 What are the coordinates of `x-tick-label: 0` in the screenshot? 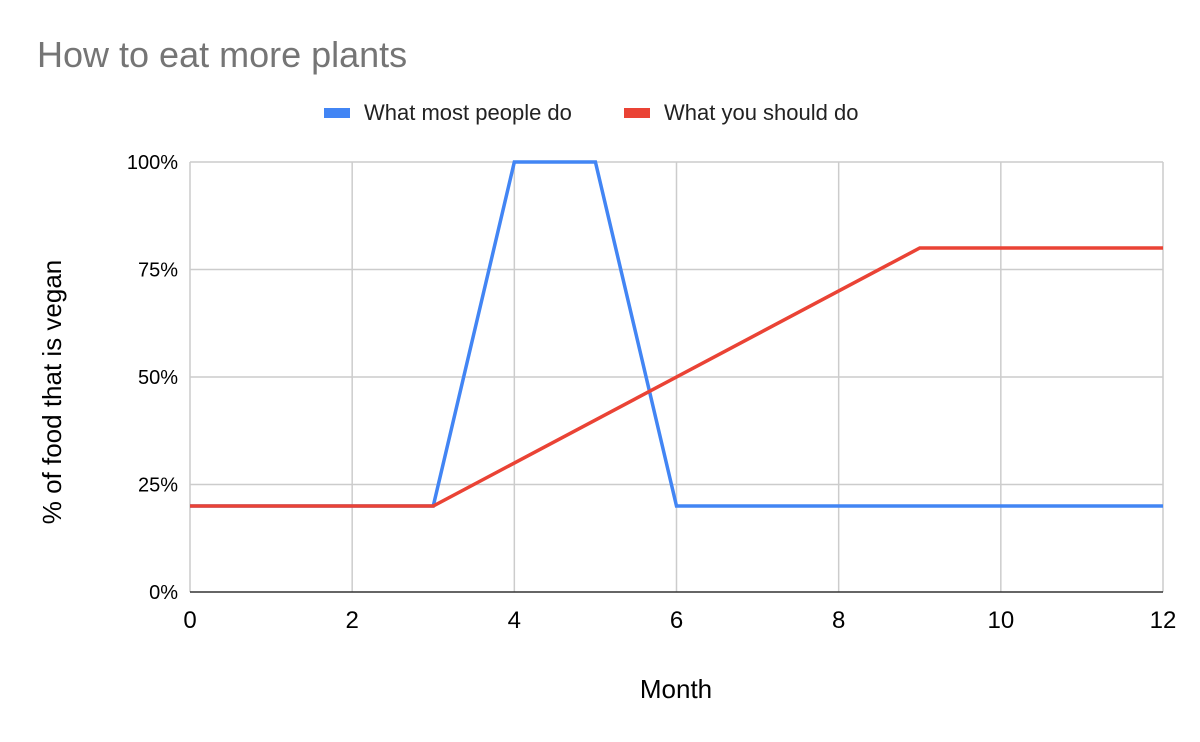 It's located at (189, 620).